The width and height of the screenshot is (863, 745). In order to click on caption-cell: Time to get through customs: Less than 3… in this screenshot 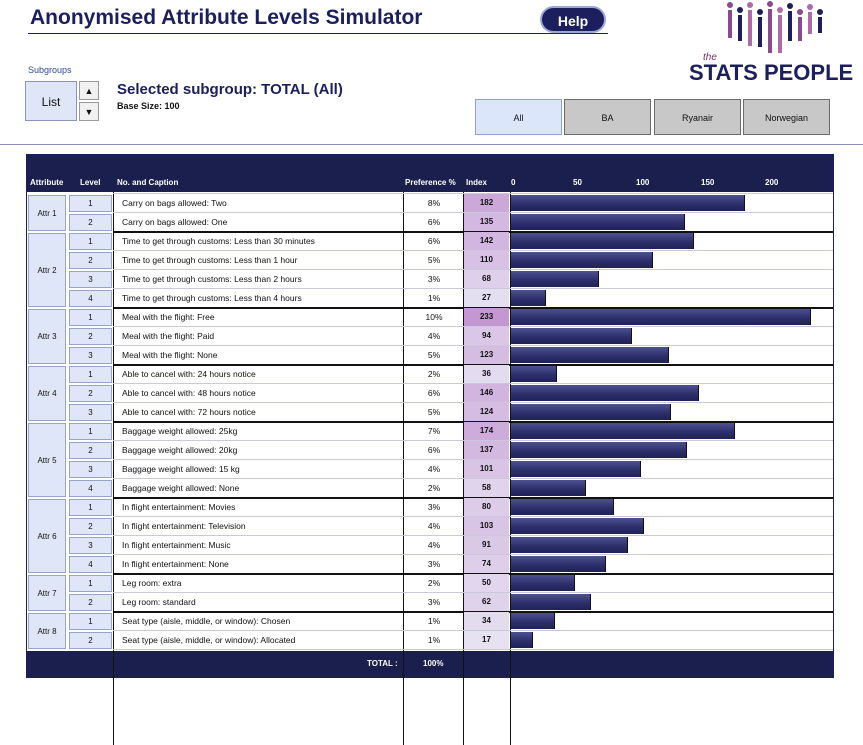, I will do `click(218, 241)`.